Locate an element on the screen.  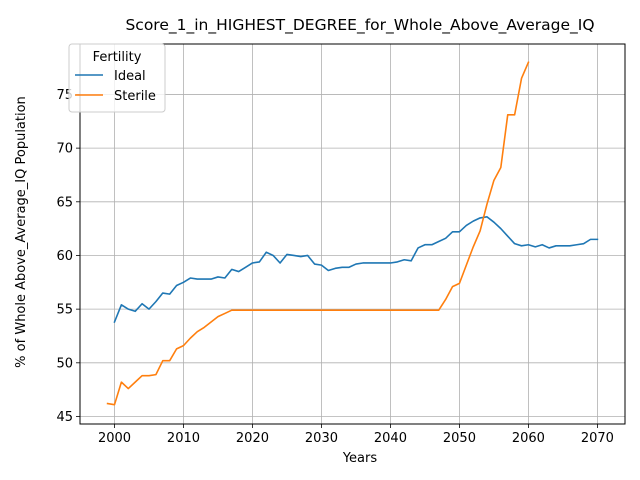
x-tick-label: 2020 is located at coordinates (252, 438).